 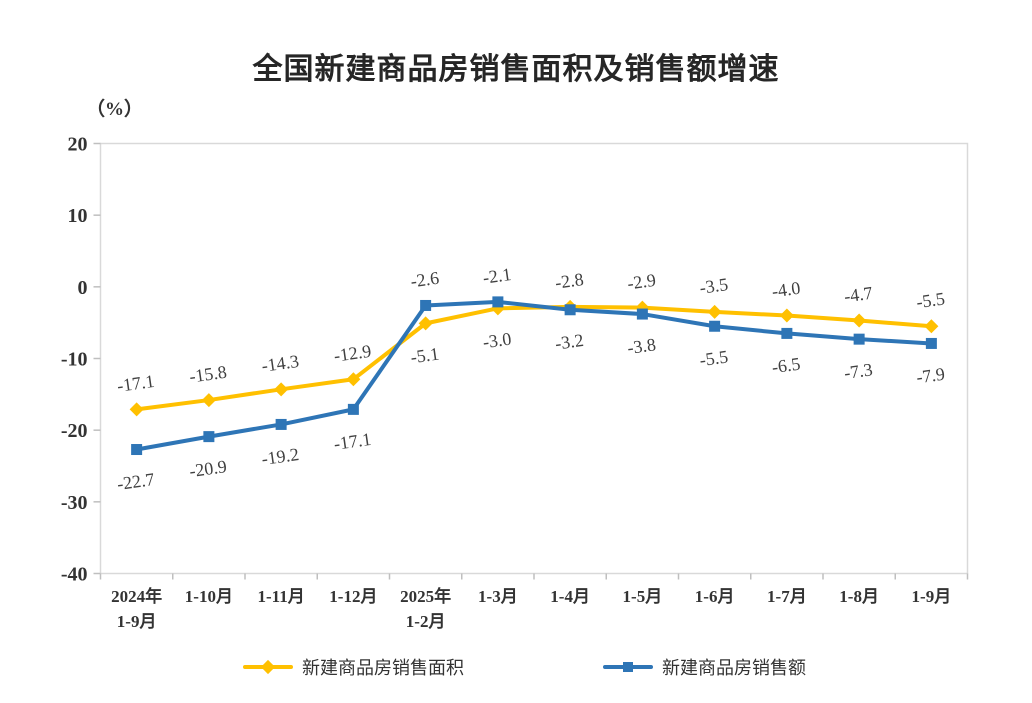 I want to click on y-axis-tick-label: -20, so click(x=74, y=431).